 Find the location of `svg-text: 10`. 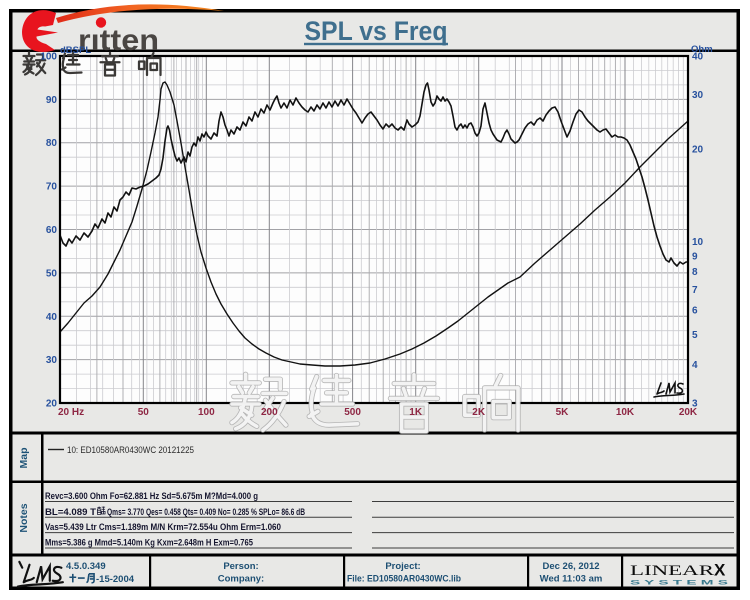

svg-text: 10 is located at coordinates (698, 242).